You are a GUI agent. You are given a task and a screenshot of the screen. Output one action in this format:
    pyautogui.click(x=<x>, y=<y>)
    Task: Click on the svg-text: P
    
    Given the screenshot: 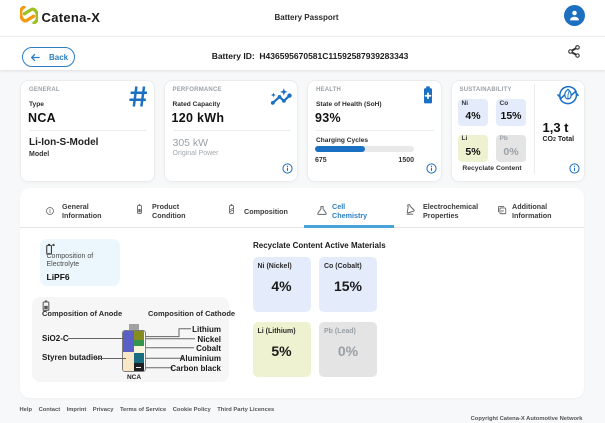 What is the action you would take?
    pyautogui.click(x=502, y=210)
    